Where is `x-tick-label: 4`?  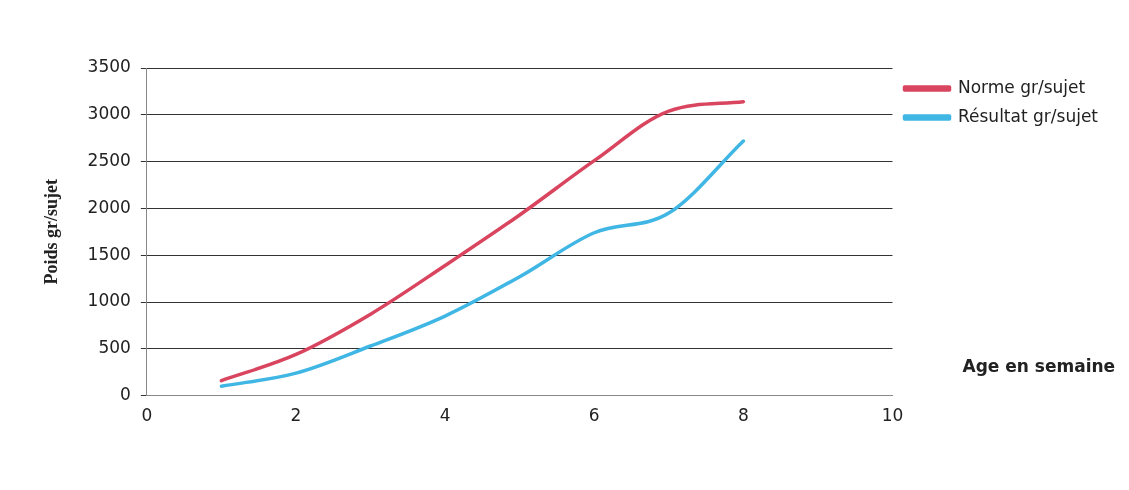
x-tick-label: 4 is located at coordinates (445, 415).